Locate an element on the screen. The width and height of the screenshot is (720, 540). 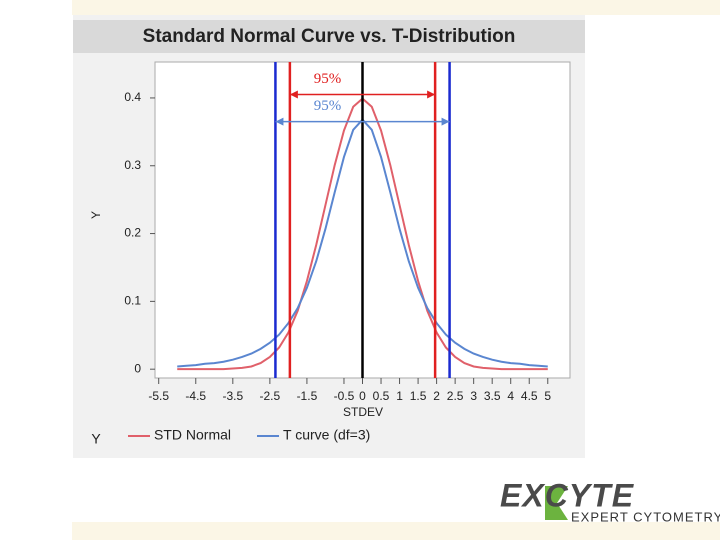
x-tick-label: 3.5 is located at coordinates (492, 396).